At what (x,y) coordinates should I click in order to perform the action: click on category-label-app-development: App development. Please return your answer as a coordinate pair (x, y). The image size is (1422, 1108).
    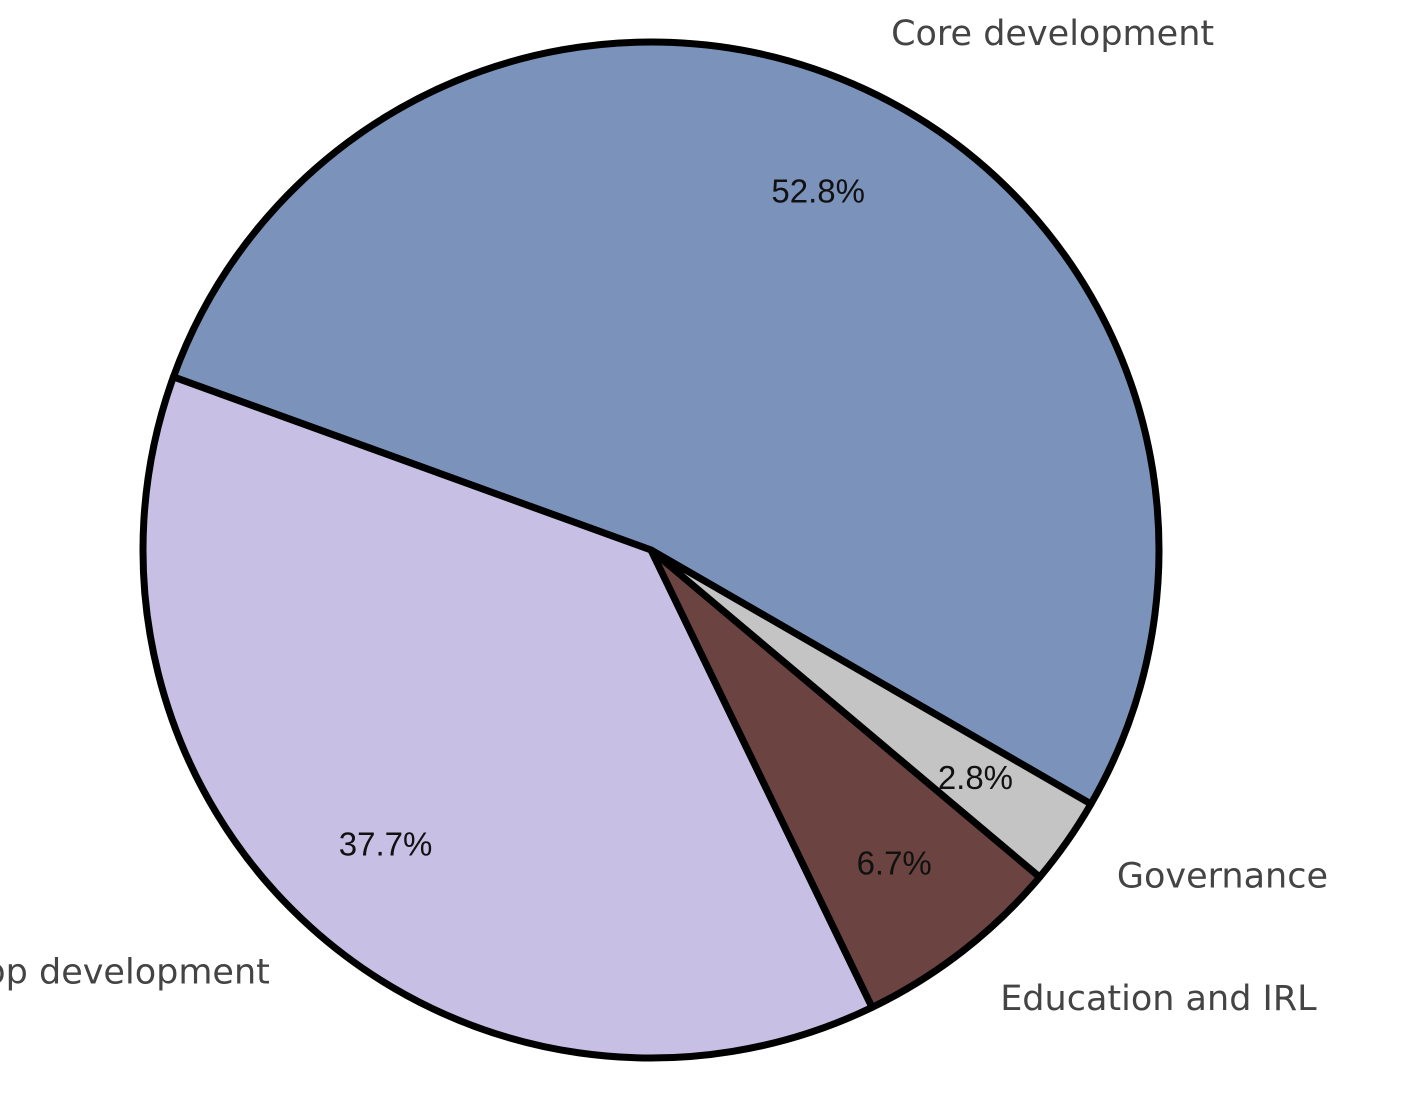
    Looking at the image, I should click on (135, 972).